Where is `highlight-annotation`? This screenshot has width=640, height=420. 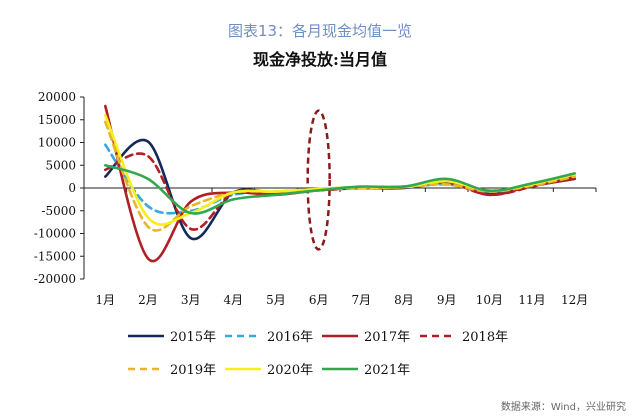 highlight-annotation is located at coordinates (318, 180).